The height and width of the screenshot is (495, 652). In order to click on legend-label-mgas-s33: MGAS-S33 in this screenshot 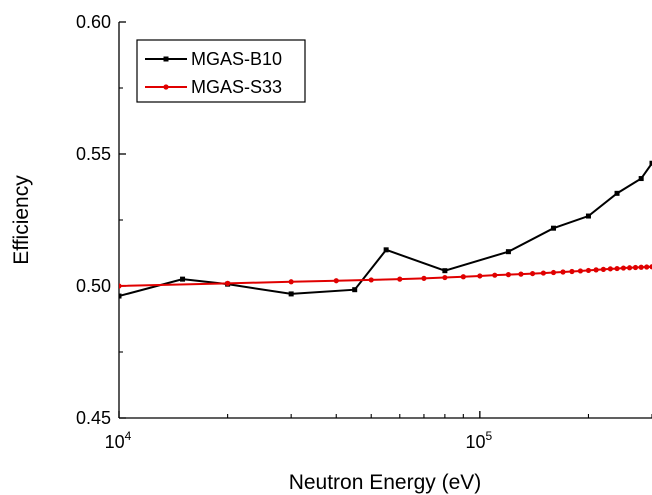, I will do `click(236, 87)`.